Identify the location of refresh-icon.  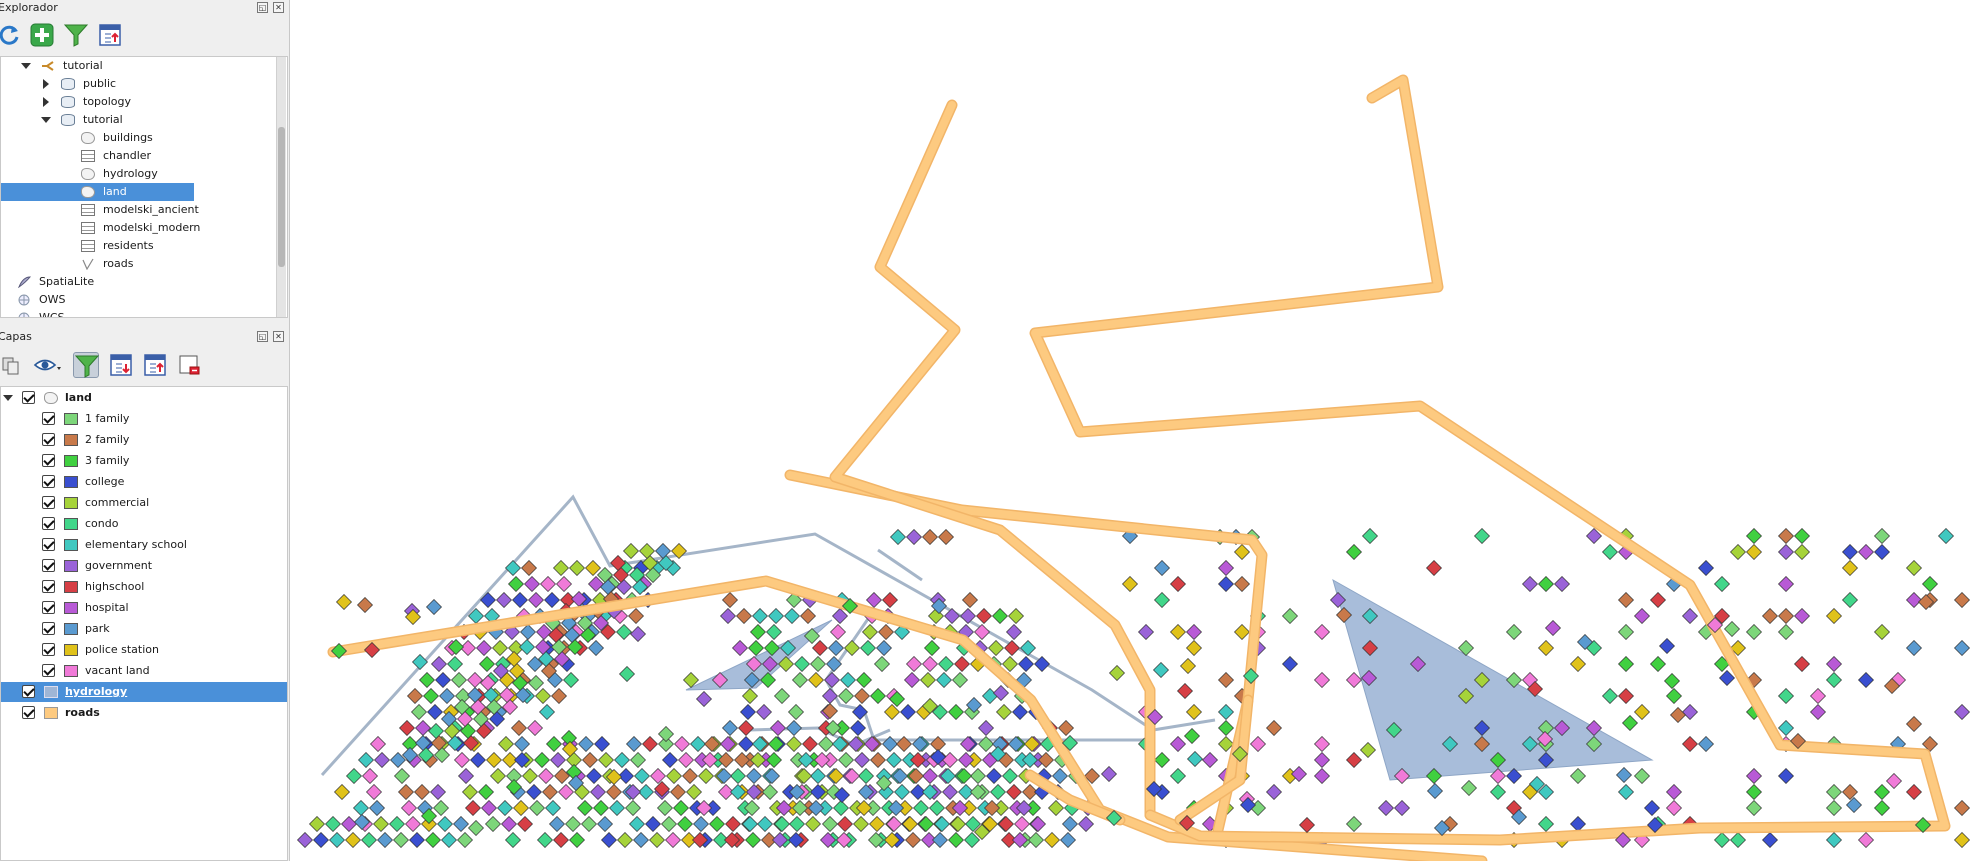
(11, 35).